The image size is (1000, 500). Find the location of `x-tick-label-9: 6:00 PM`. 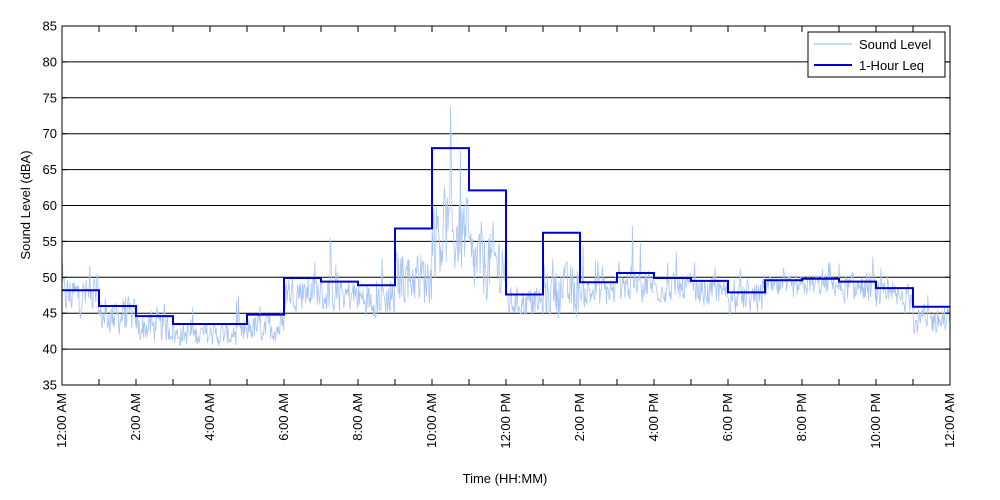

x-tick-label-9: 6:00 PM is located at coordinates (727, 417).